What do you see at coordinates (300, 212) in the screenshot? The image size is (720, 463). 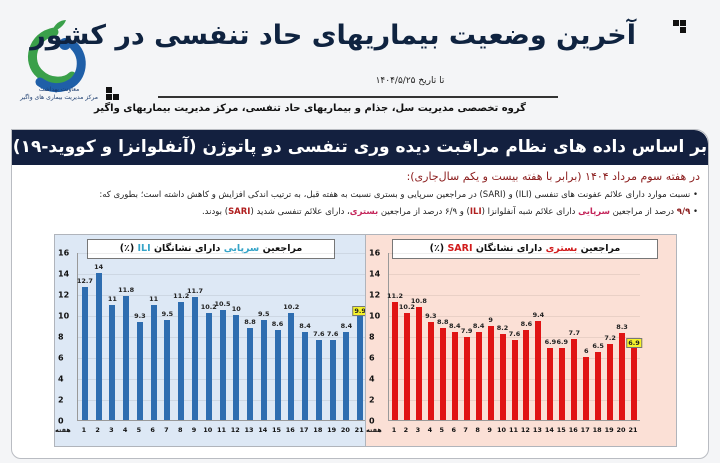 I see `bullet-2-text: ، دارای علائم تنفسی شدید (` at bounding box center [300, 212].